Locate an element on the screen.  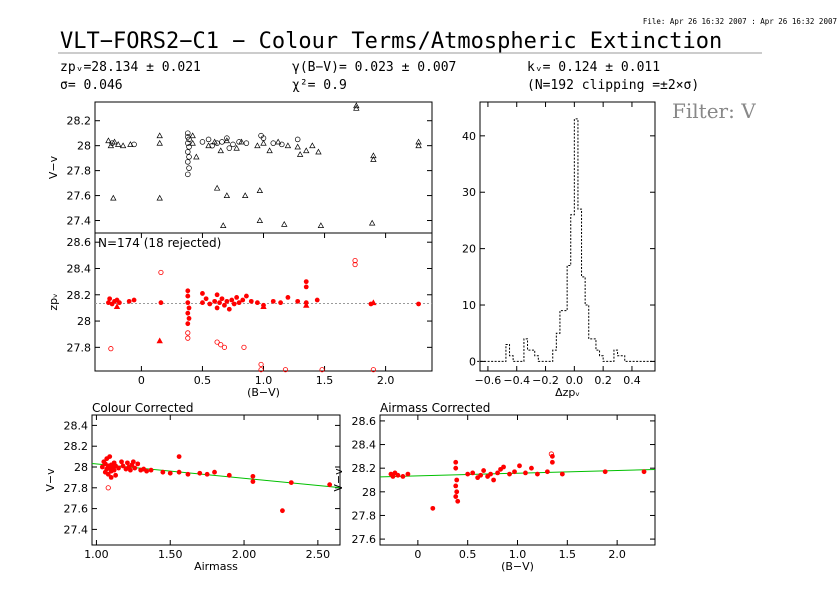
x-tick-label: 0.0 is located at coordinates (575, 380).